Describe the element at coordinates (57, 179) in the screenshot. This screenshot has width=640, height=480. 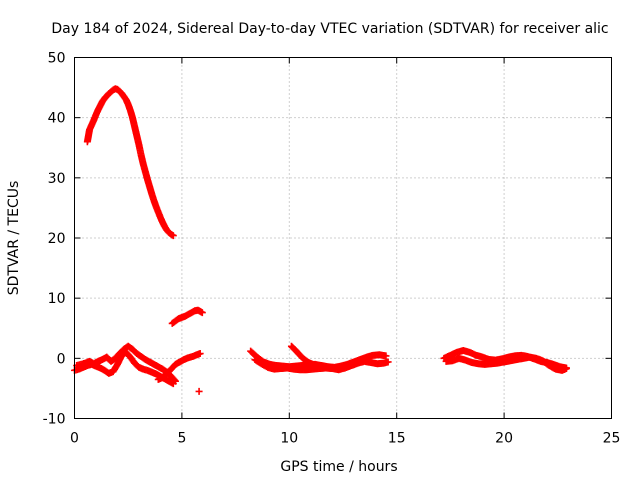
I see `y-tick-label: 30` at that location.